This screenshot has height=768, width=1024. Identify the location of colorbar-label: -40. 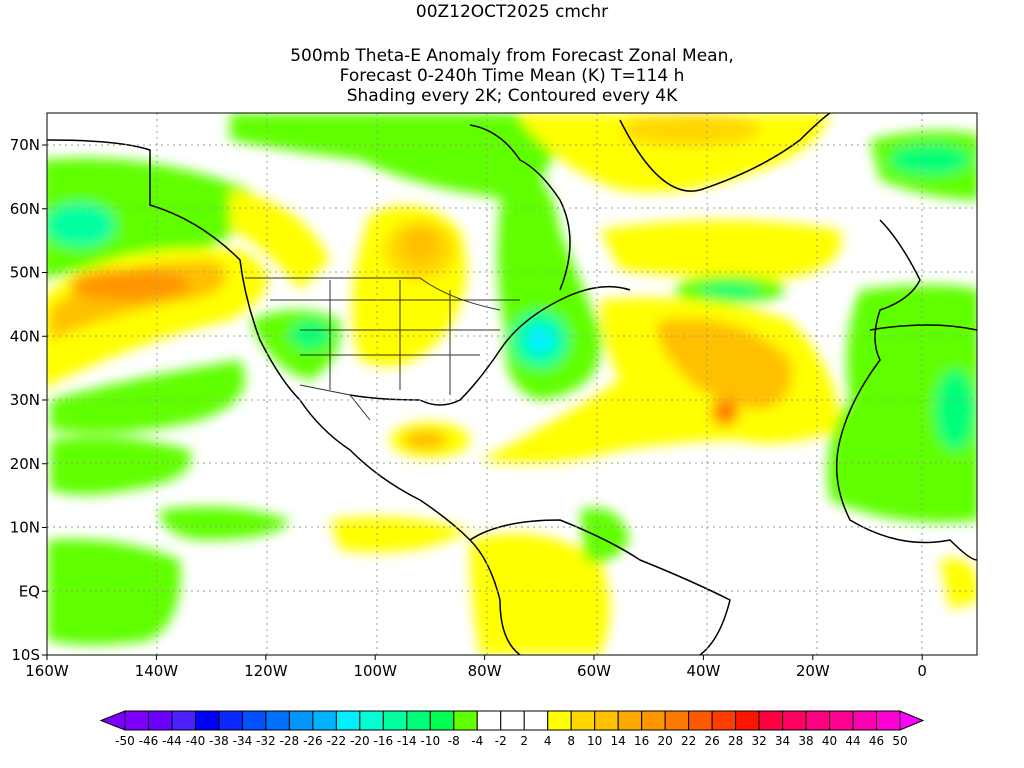
(196, 741).